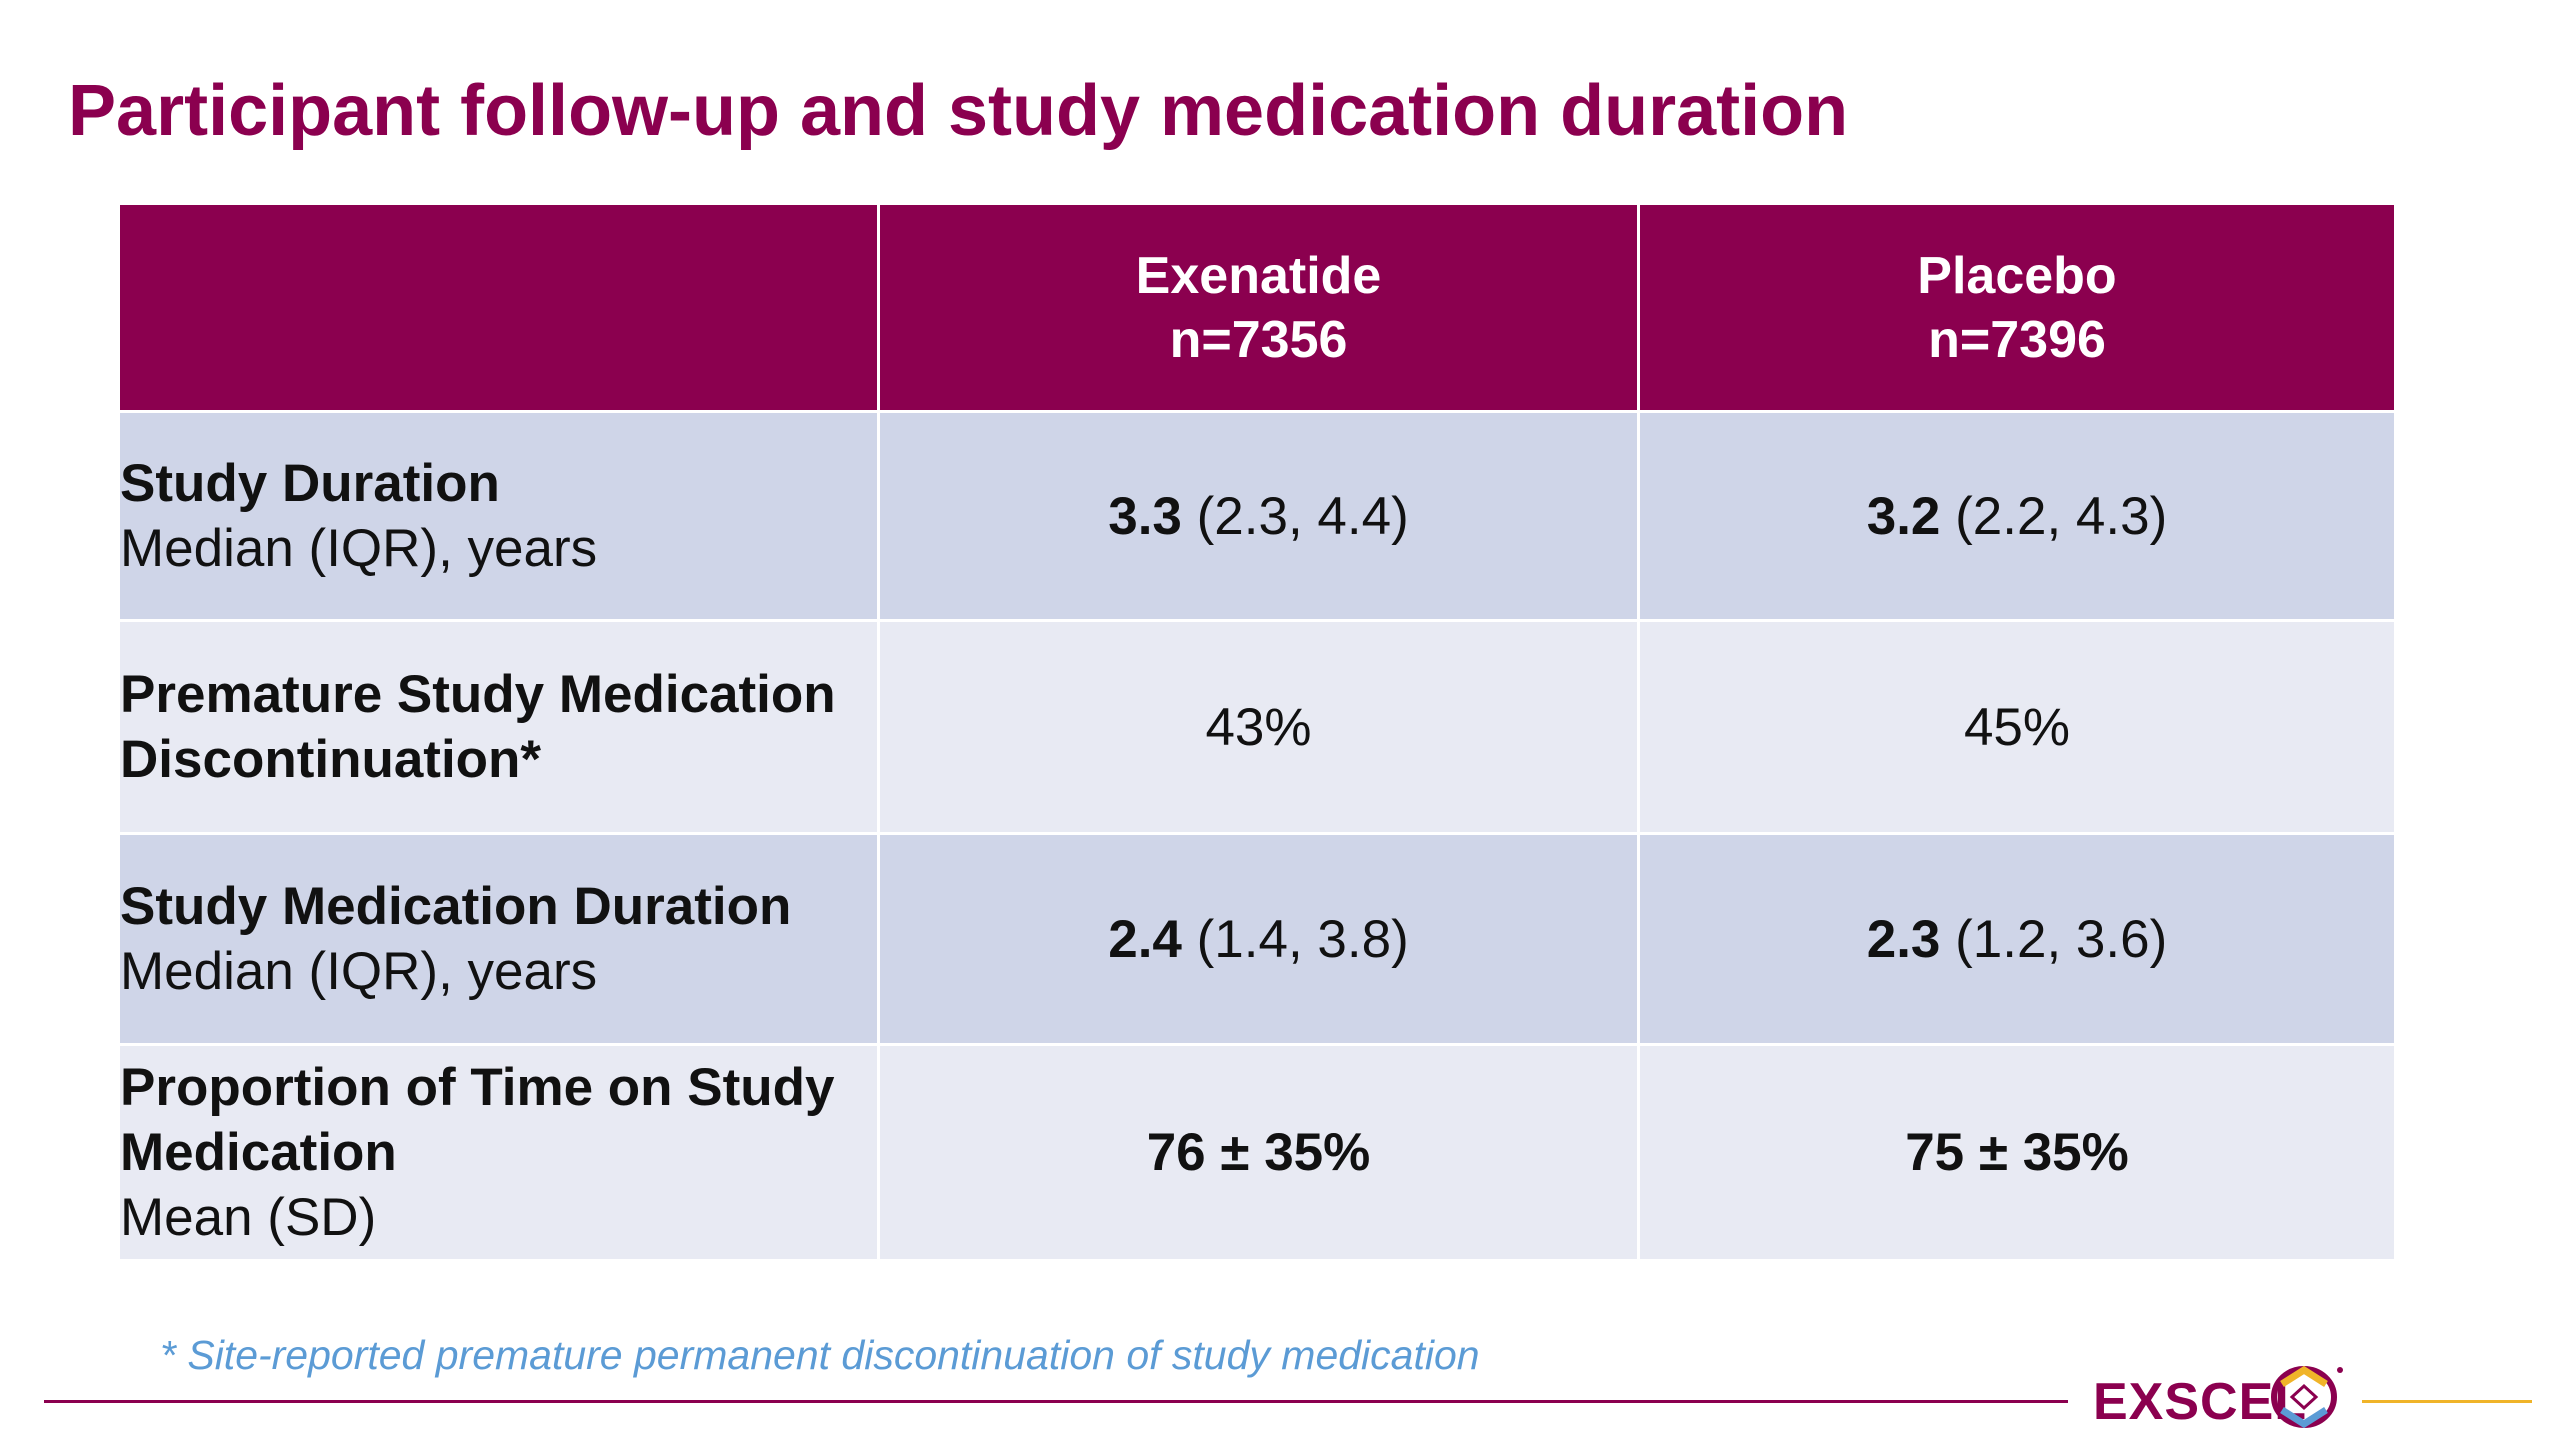 This screenshot has width=2560, height=1440. Describe the element at coordinates (1903, 516) in the screenshot. I see `cell-value-bold: 3.2` at that location.